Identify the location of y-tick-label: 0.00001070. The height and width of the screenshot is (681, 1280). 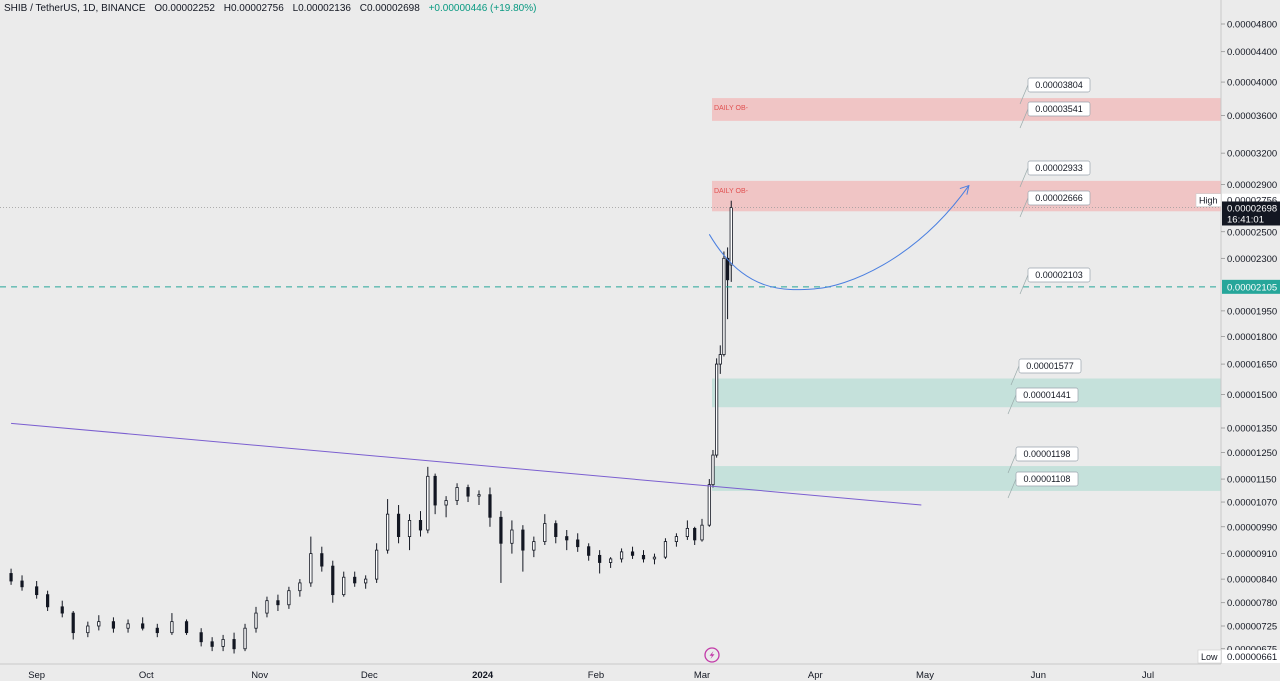
(1252, 503).